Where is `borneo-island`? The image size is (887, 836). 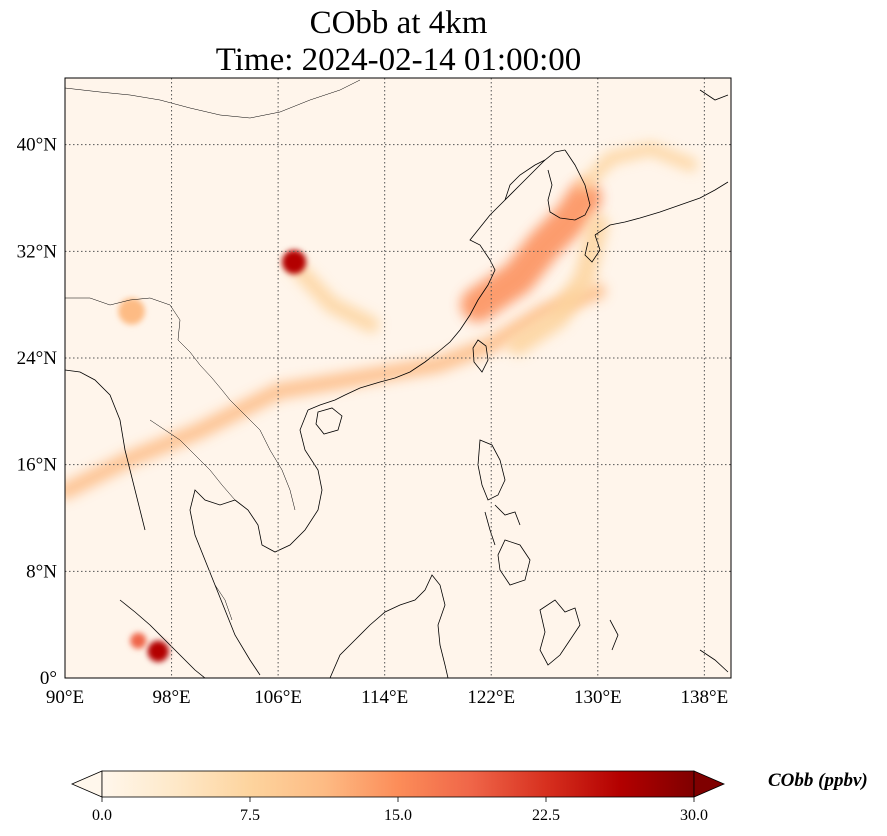 borneo-island is located at coordinates (389, 626).